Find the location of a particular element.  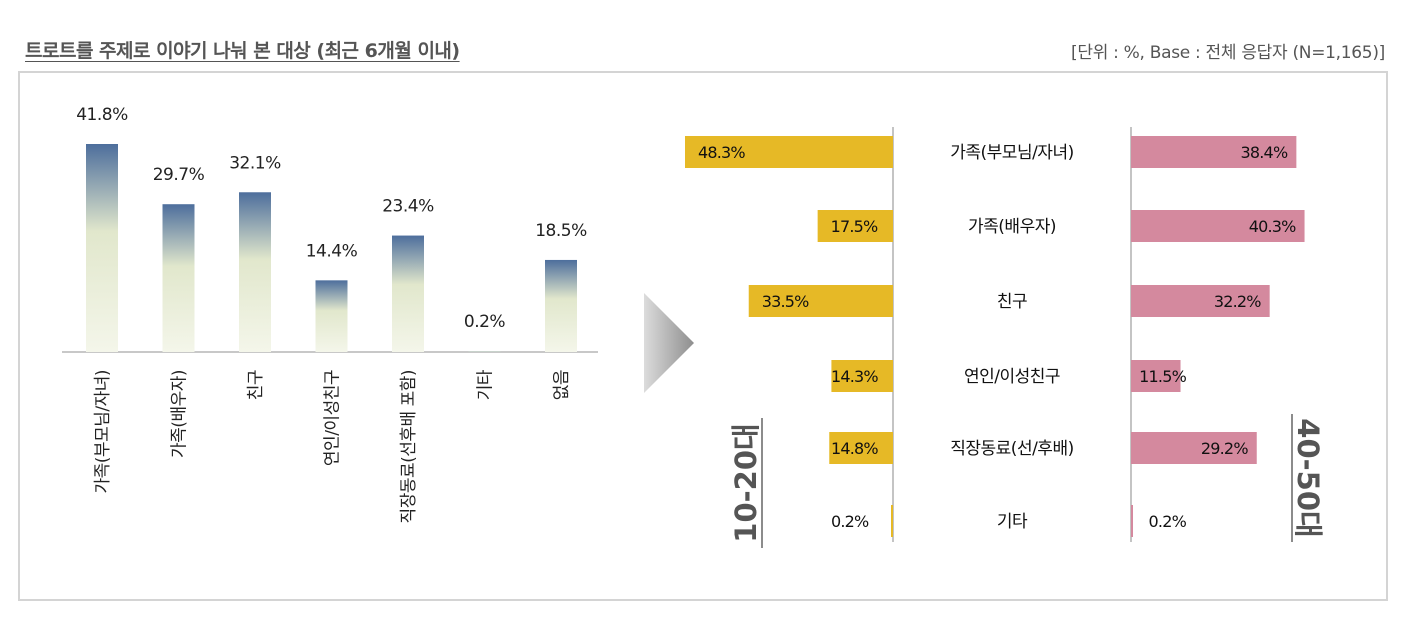

arrow-icon is located at coordinates (669, 343).